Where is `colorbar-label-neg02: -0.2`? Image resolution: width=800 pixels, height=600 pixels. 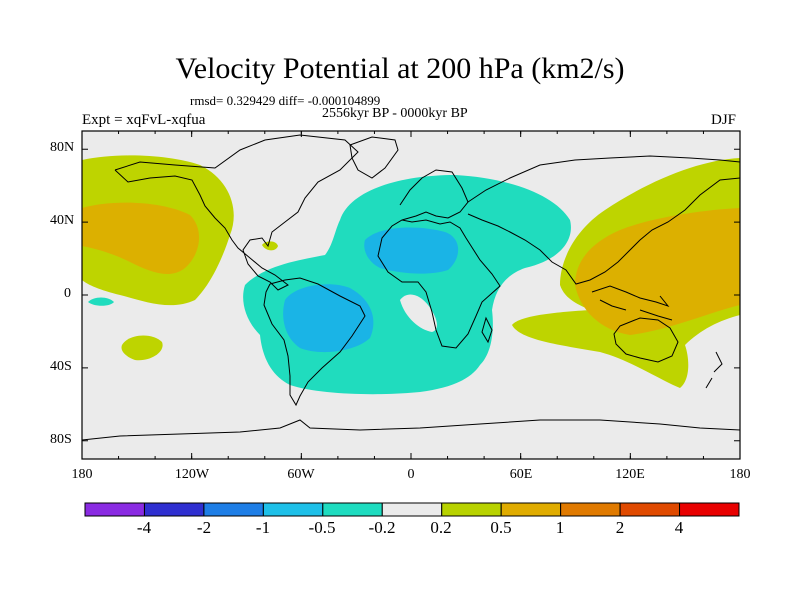
colorbar-label-neg02: -0.2 is located at coordinates (382, 527).